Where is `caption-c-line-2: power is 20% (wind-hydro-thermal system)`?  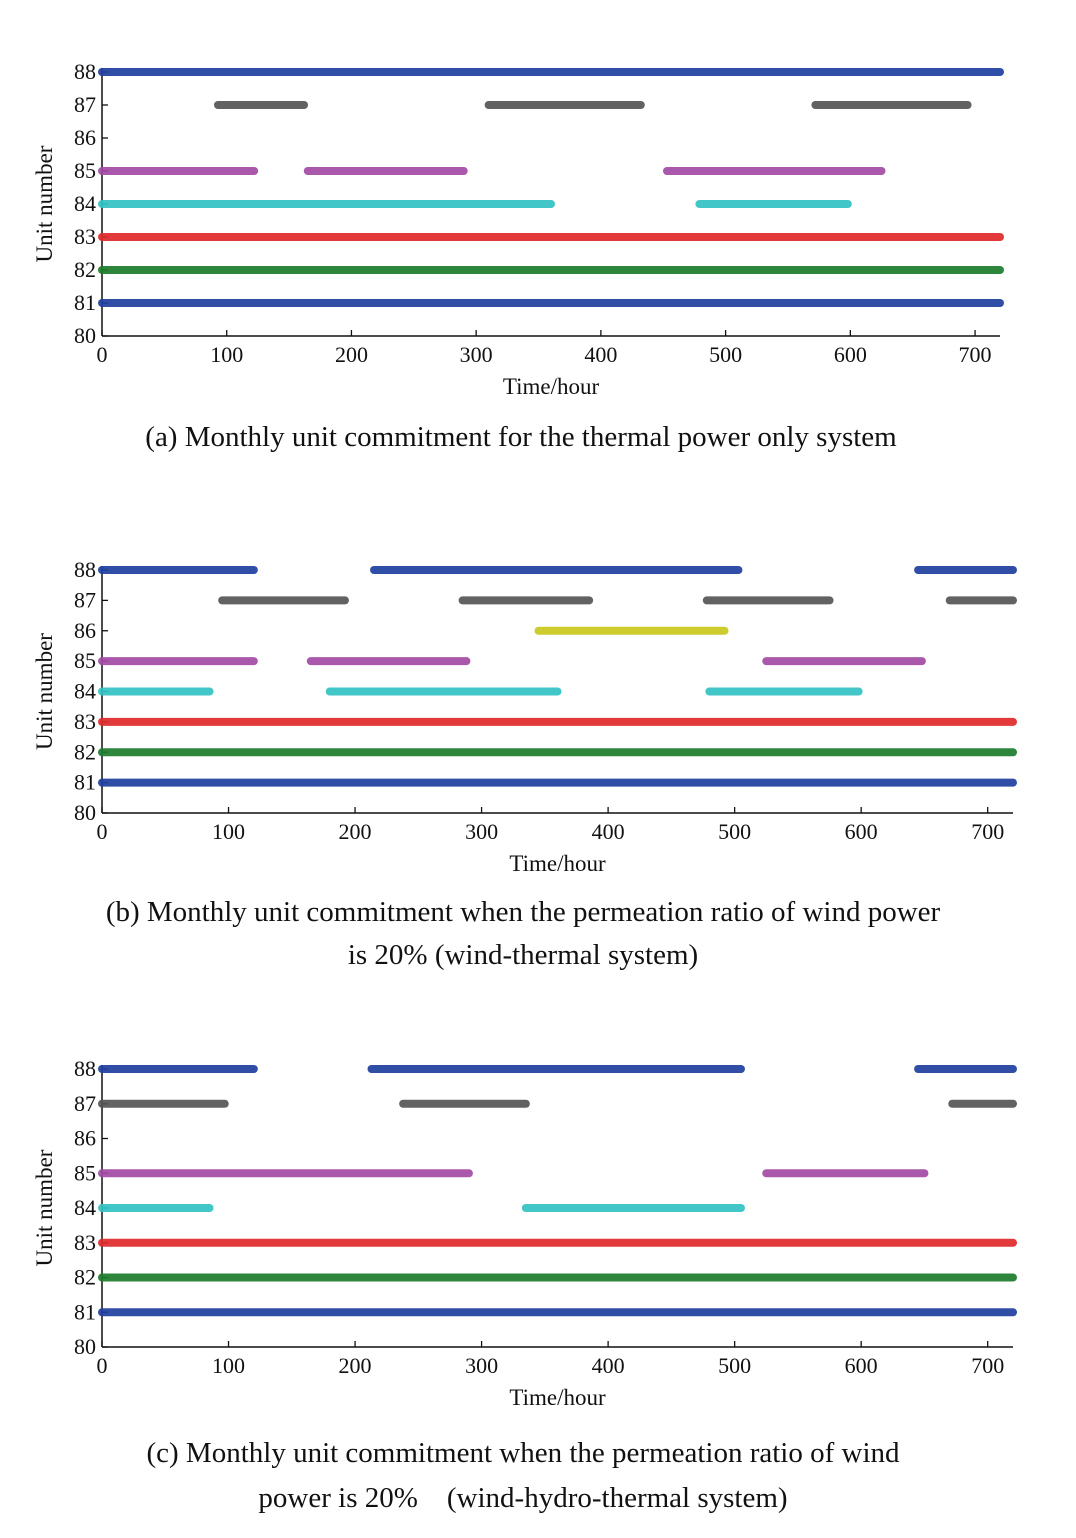
caption-c-line-2: power is 20% (wind-hydro-thermal system) is located at coordinates (522, 1498).